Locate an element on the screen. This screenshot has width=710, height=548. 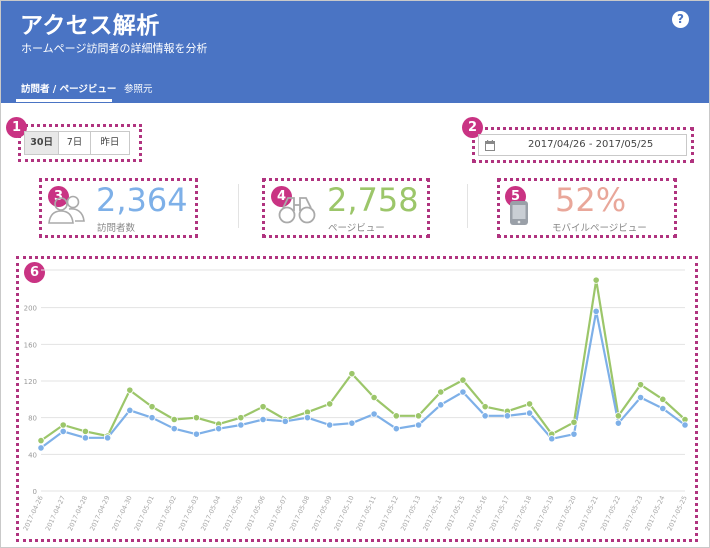
y-tick-label: 0 is located at coordinates (35, 492).